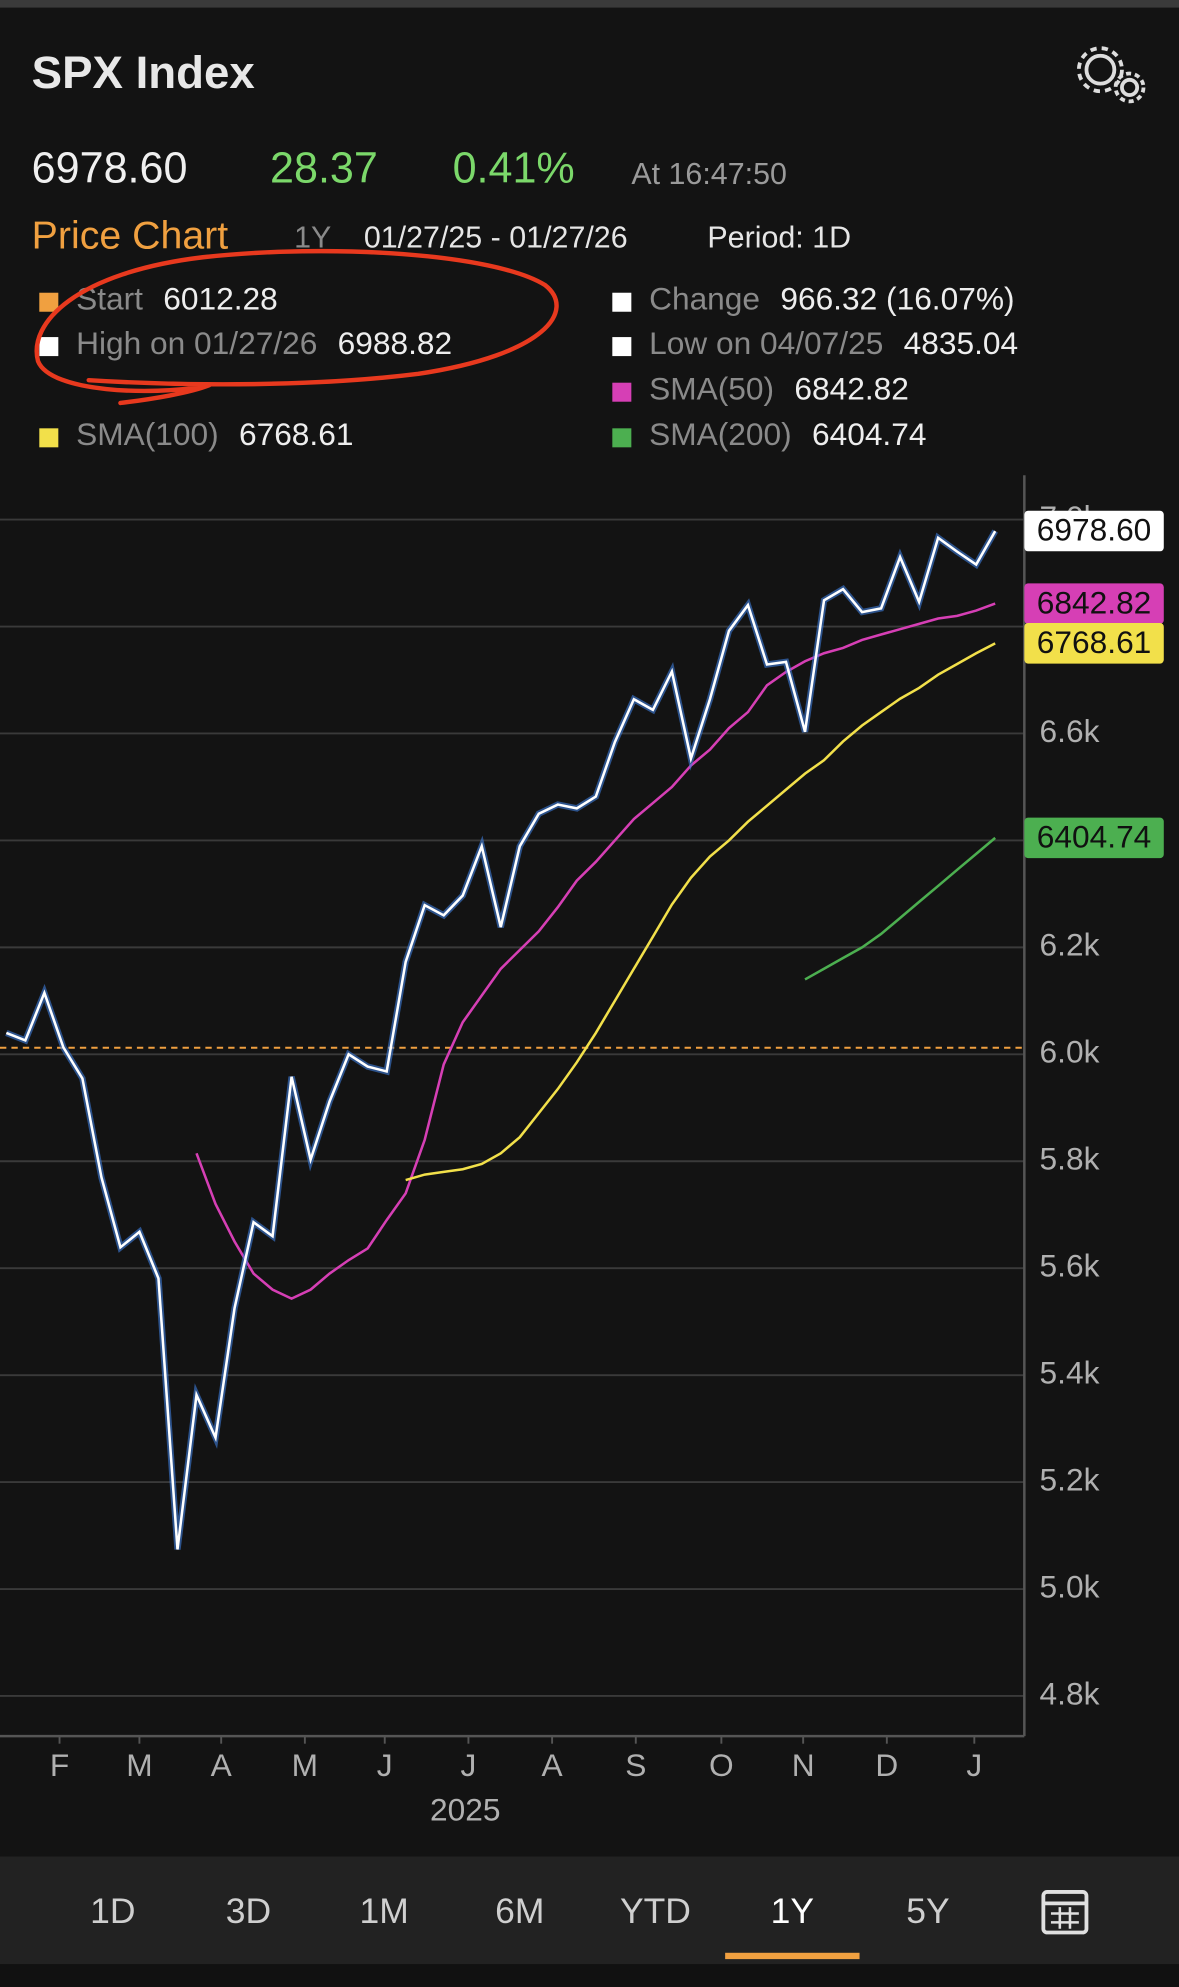 The height and width of the screenshot is (1987, 1179). I want to click on tab: 1M, so click(383, 1911).